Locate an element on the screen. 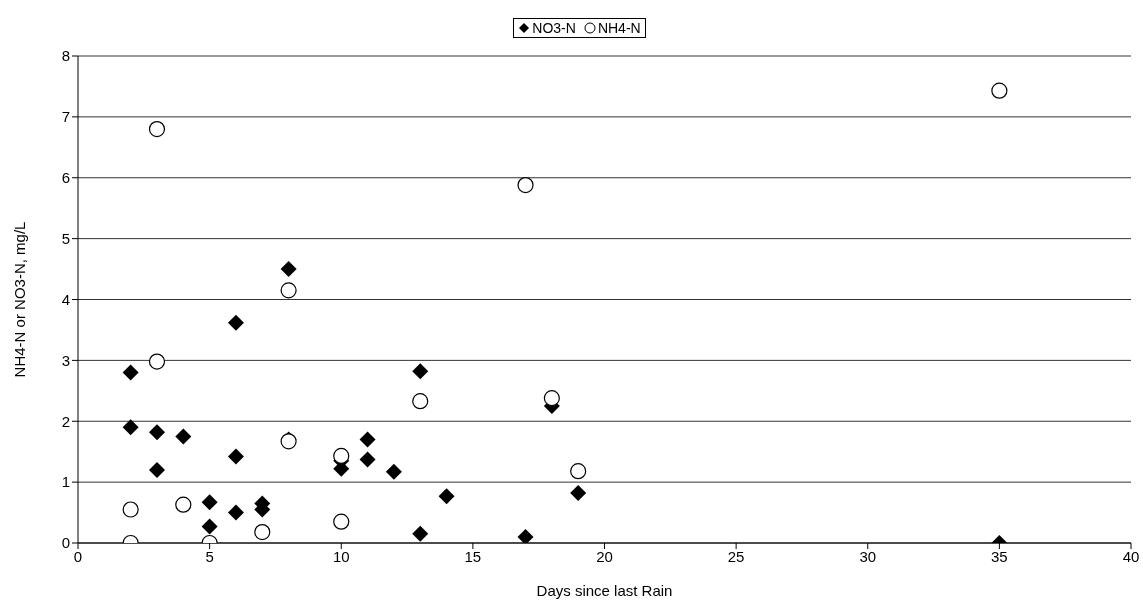 The width and height of the screenshot is (1143, 615). x-tick-label: 5 is located at coordinates (209, 556).